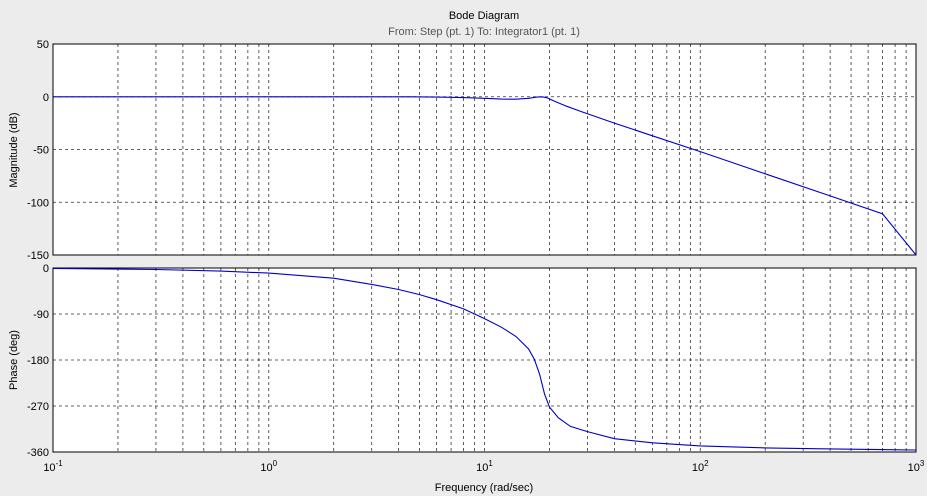 The image size is (927, 496). I want to click on phase-y-ticks: 0 -90 -180 -270 -360, so click(38, 361).